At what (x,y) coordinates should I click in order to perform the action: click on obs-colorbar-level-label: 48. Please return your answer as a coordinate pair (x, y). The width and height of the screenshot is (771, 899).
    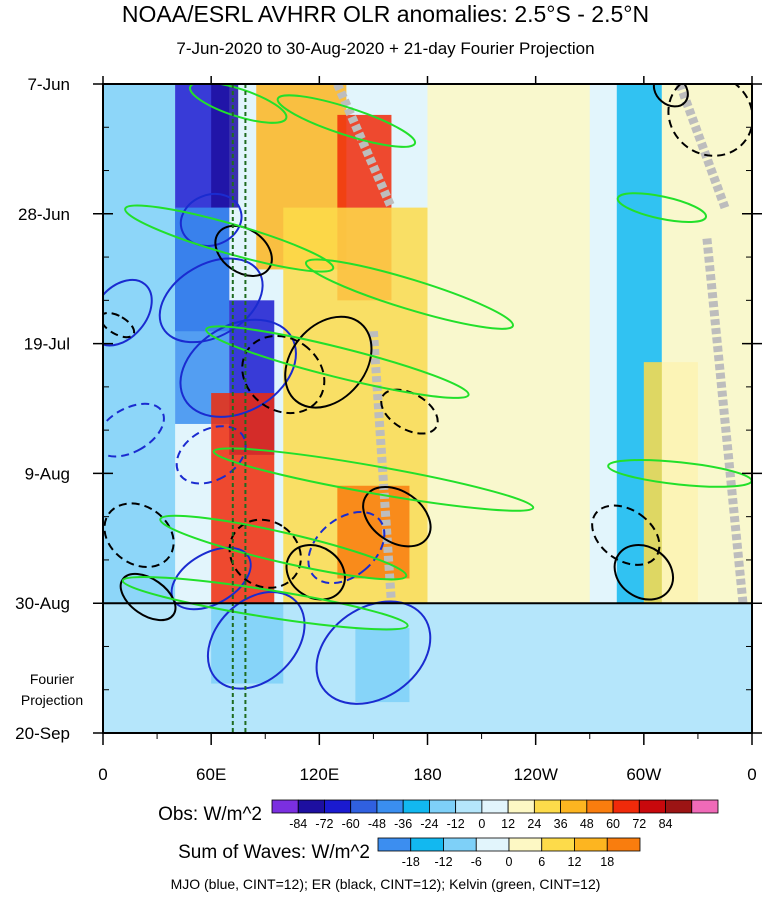
    Looking at the image, I should click on (587, 824).